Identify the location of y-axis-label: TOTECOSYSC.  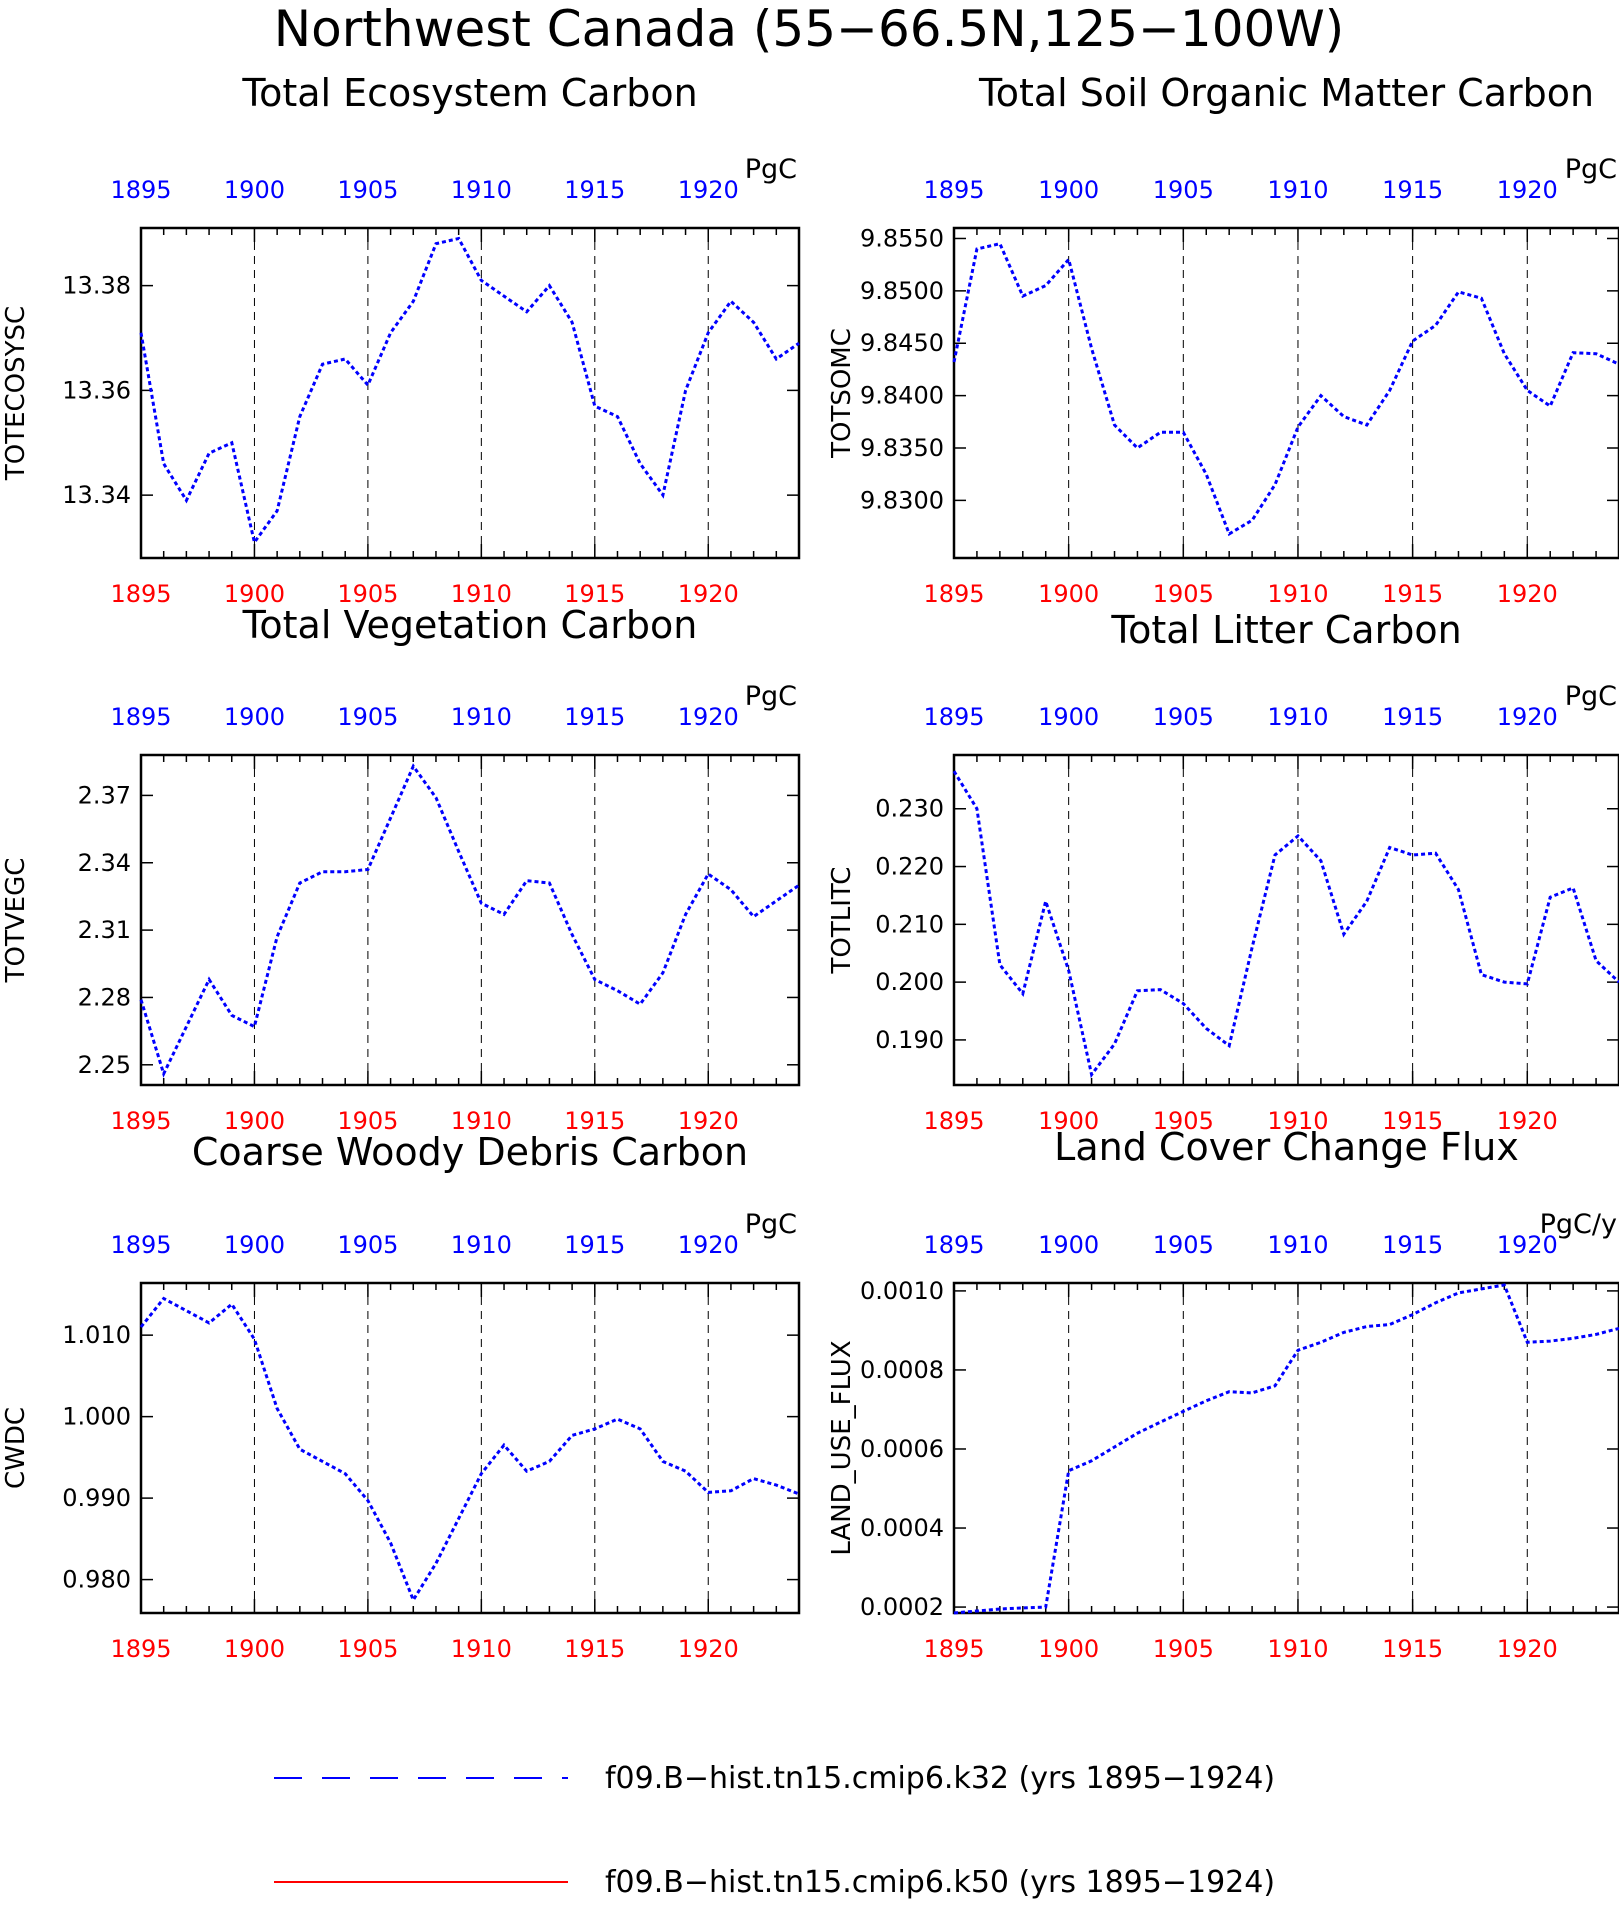
(16, 393).